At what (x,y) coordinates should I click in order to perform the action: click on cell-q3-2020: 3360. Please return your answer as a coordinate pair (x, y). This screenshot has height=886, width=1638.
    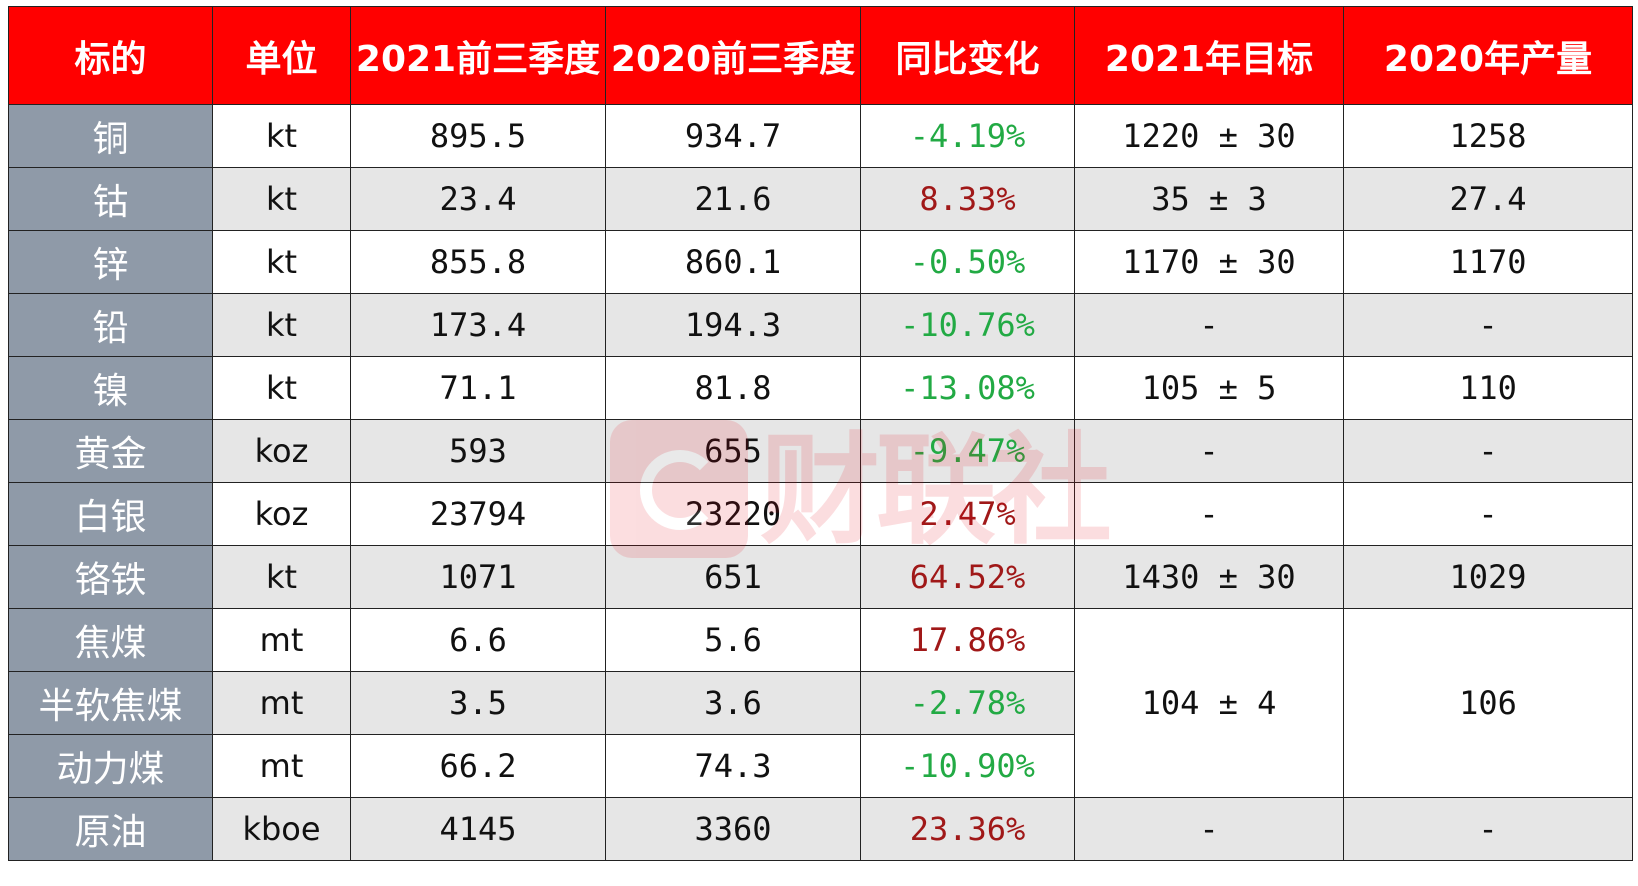
    Looking at the image, I should click on (733, 829).